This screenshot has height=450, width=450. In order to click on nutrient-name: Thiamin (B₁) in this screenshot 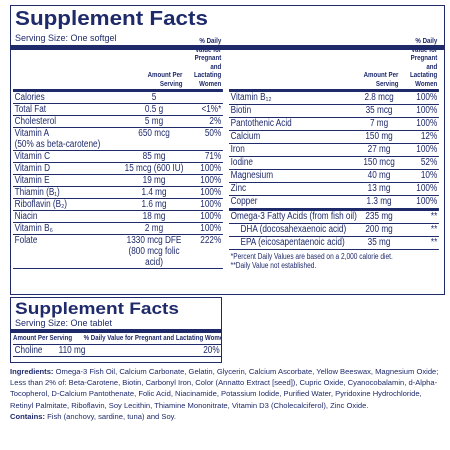, I will do `click(37, 192)`.